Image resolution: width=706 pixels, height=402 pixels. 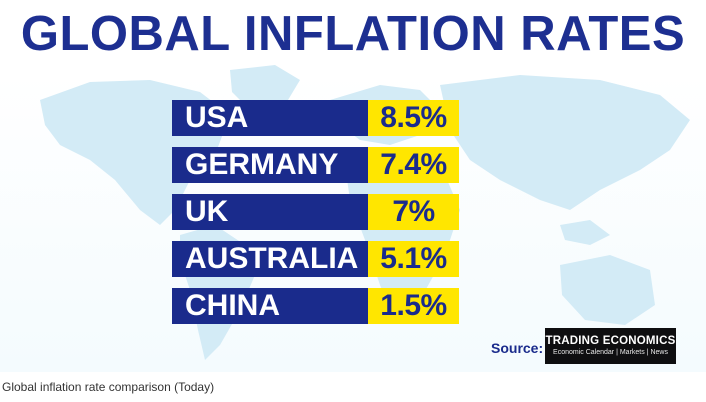 I want to click on country-label: UK, so click(x=270, y=212).